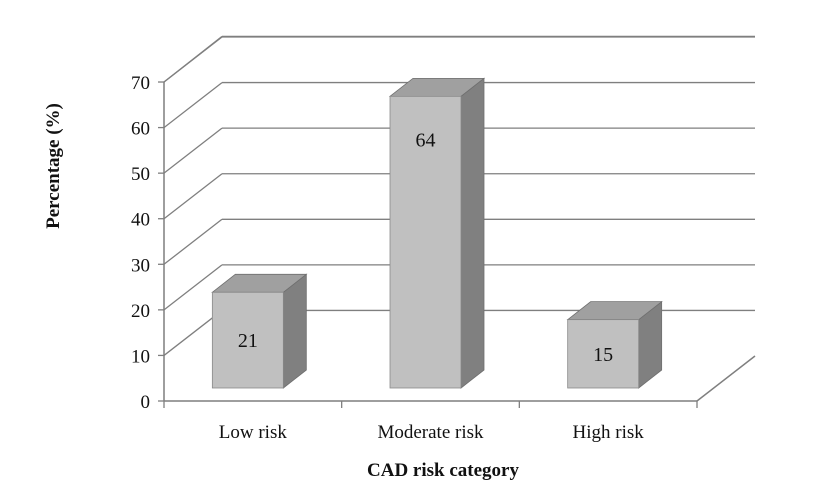  What do you see at coordinates (140, 265) in the screenshot?
I see `y-tick-label: 30` at bounding box center [140, 265].